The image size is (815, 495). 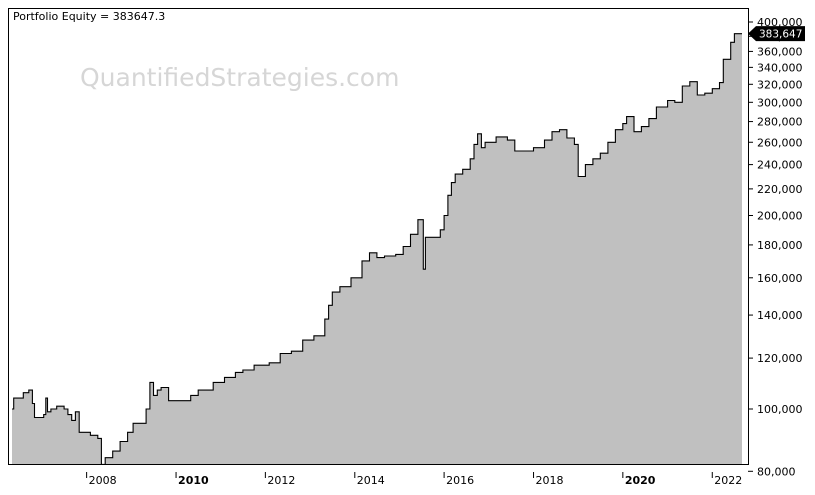 What do you see at coordinates (728, 480) in the screenshot?
I see `x-tick-label: 2022` at bounding box center [728, 480].